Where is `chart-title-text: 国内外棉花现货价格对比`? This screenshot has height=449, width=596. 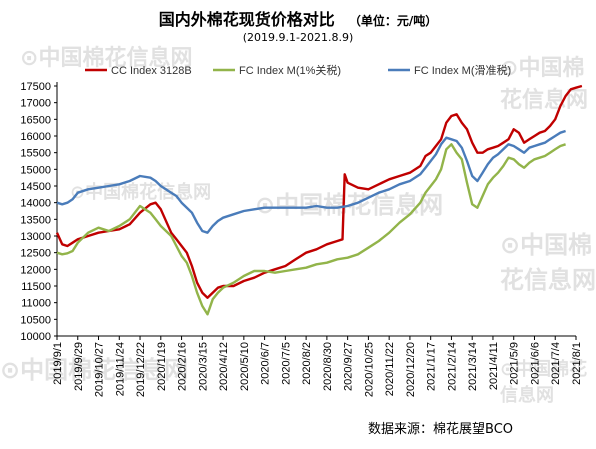
chart-title-text: 国内外棉花现货价格对比 is located at coordinates (246, 19).